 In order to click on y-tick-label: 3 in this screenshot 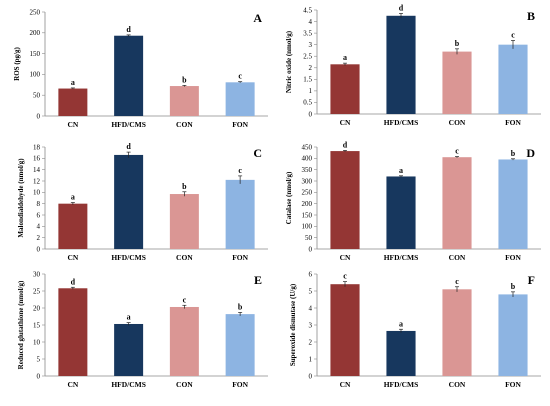, I will do `click(311, 325)`.